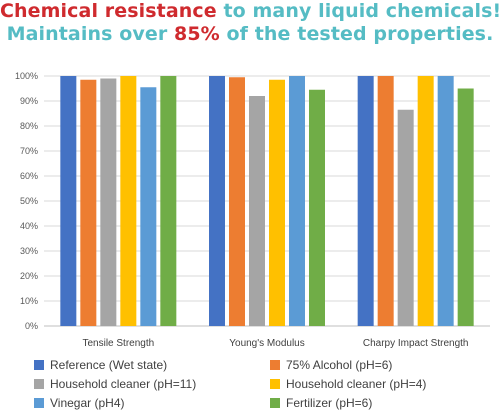 The height and width of the screenshot is (416, 500). Describe the element at coordinates (29, 201) in the screenshot. I see `y-tick-label: 50%` at that location.